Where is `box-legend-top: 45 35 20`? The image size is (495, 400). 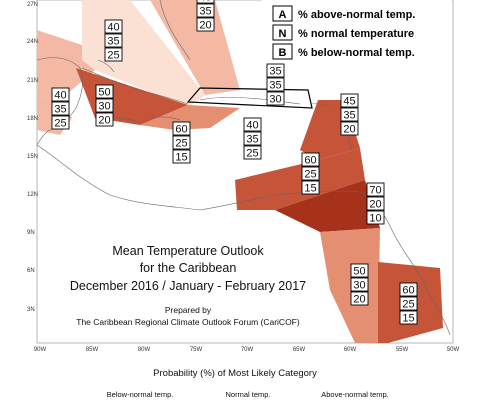
box-legend-top: 45 35 20 is located at coordinates (205, 16).